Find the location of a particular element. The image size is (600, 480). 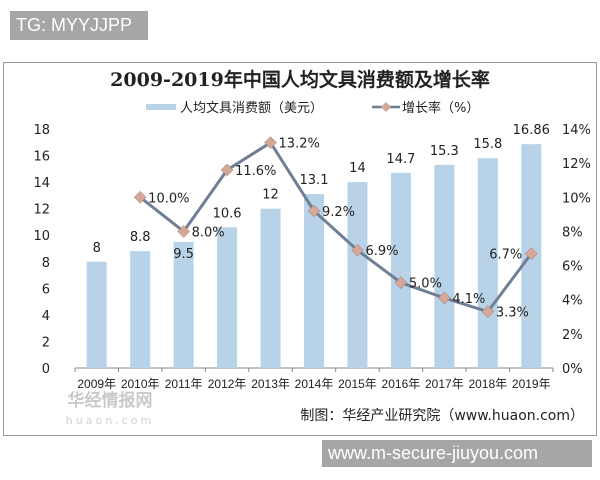

bar-value-label: 8 is located at coordinates (97, 248).